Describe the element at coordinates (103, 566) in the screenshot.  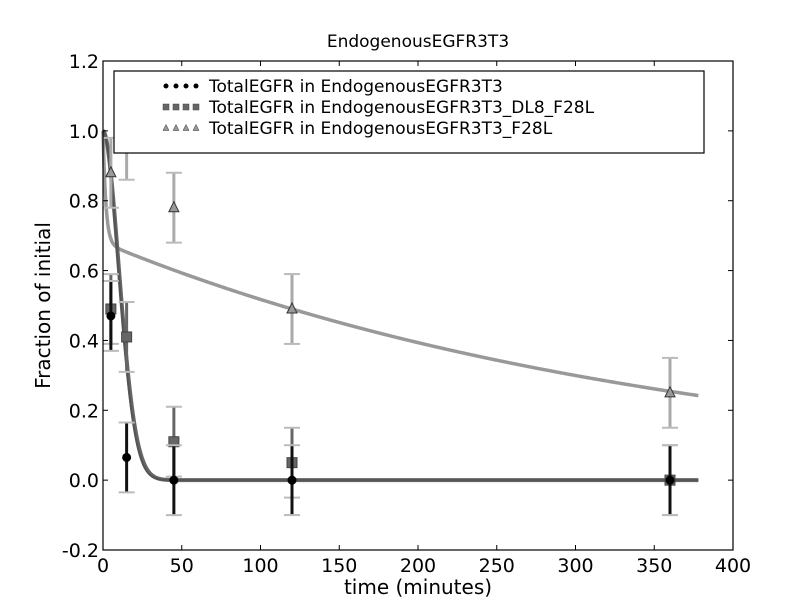
I see `x-tick-label: 0` at that location.